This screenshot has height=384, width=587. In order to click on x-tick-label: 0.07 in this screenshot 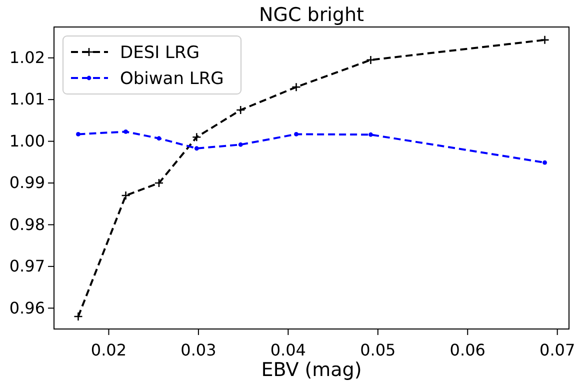, I will do `click(558, 350)`.